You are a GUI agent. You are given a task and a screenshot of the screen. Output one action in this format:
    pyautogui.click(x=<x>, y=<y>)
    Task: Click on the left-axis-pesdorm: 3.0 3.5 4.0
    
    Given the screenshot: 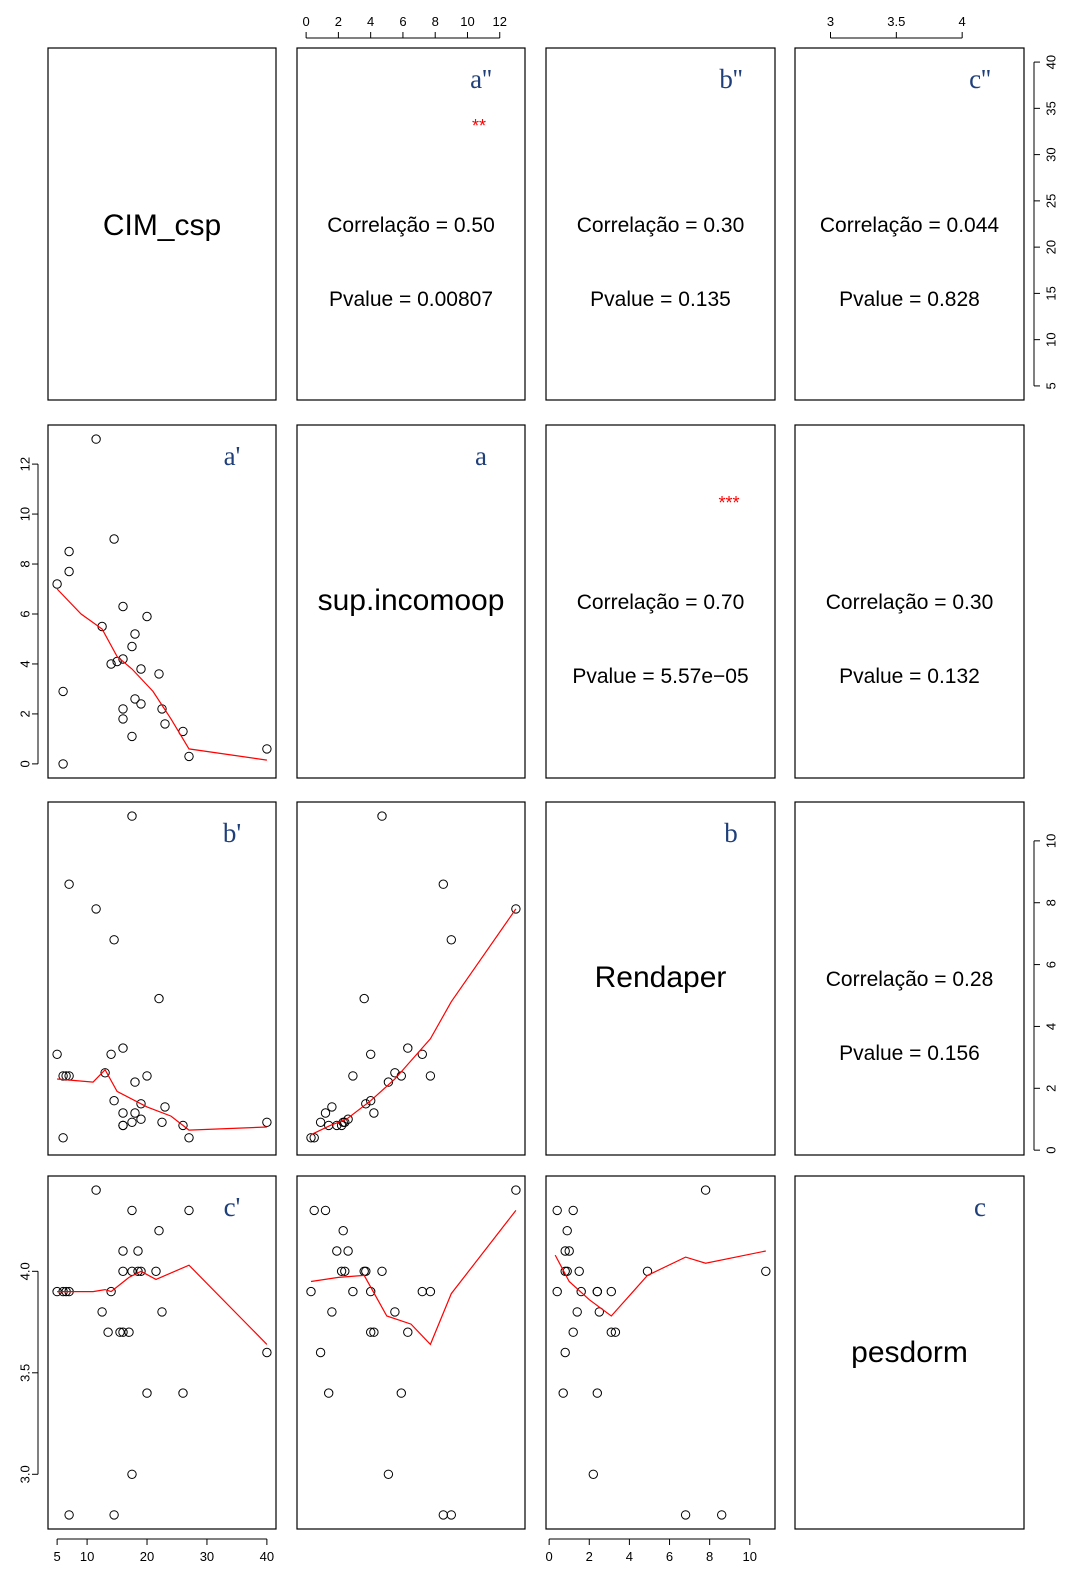 What is the action you would take?
    pyautogui.click(x=28, y=1372)
    